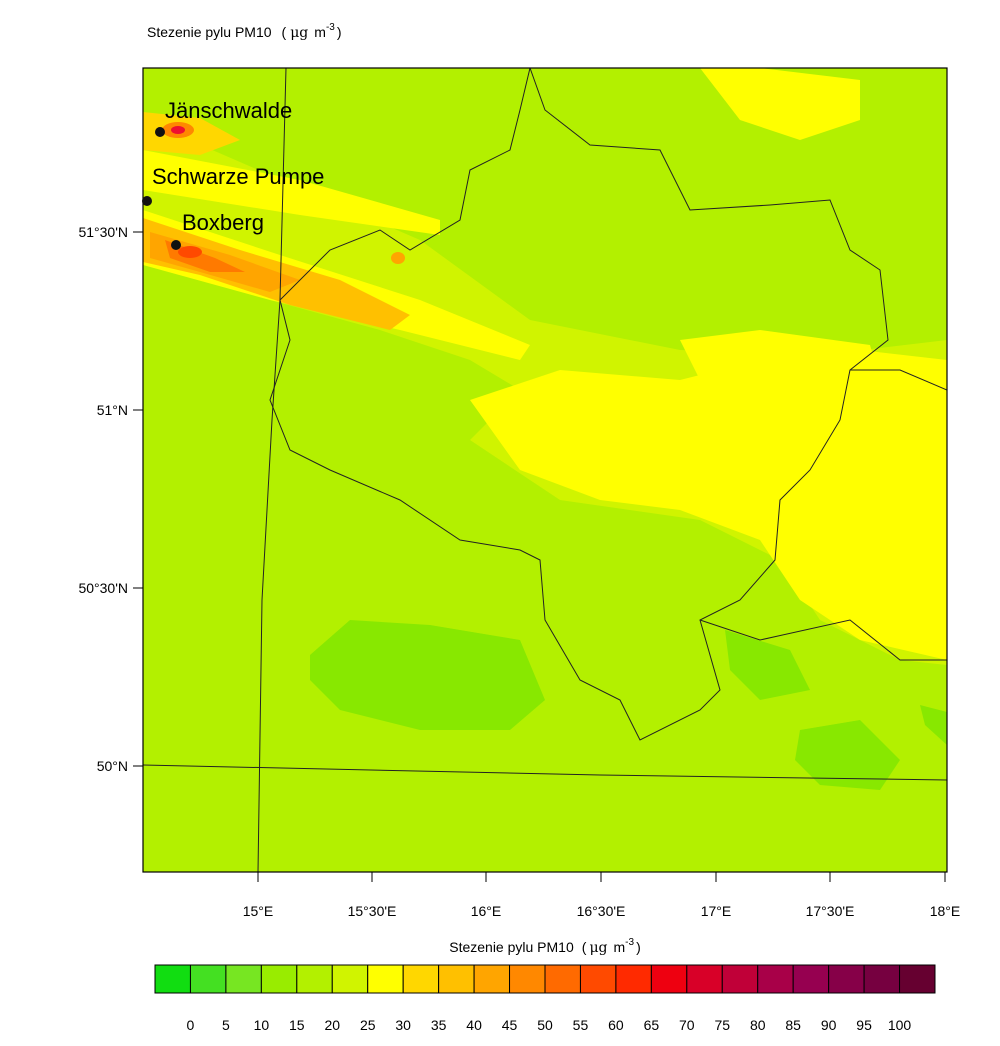 This screenshot has width=1000, height=1046. What do you see at coordinates (403, 1025) in the screenshot?
I see `colorbar-label: 30` at bounding box center [403, 1025].